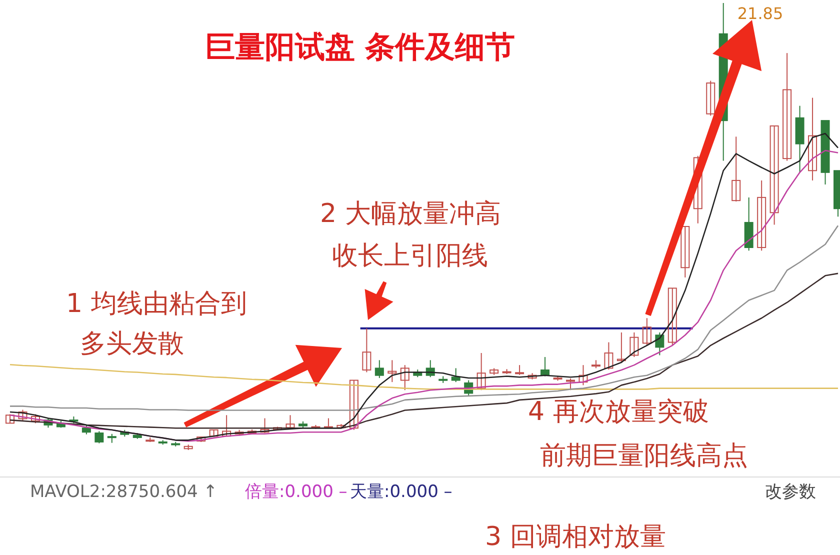 This screenshot has width=840, height=555. Describe the element at coordinates (760, 13) in the screenshot. I see `annotation: 21.85` at that location.